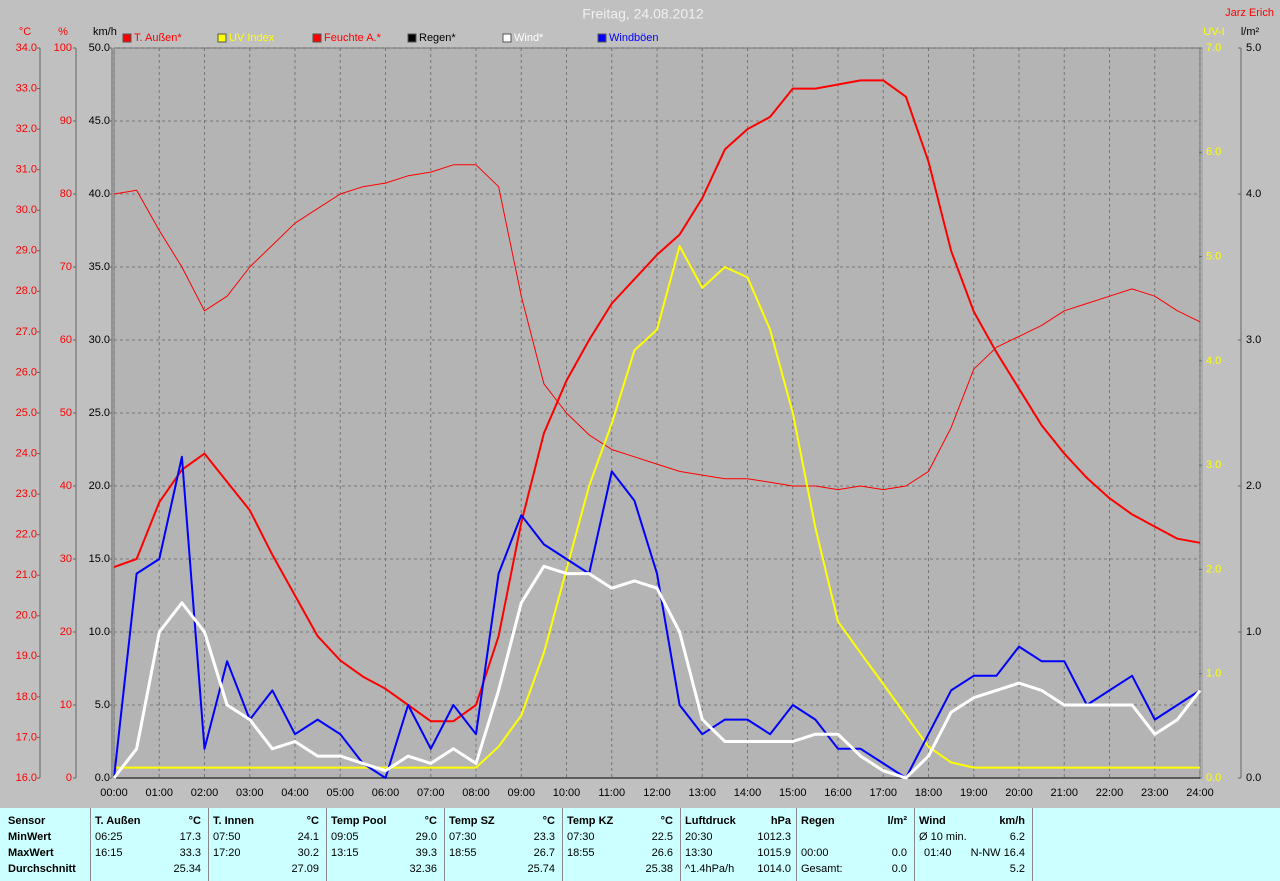 This screenshot has height=881, width=1280. I want to click on y-tick-label: 24.0, so click(26, 453).